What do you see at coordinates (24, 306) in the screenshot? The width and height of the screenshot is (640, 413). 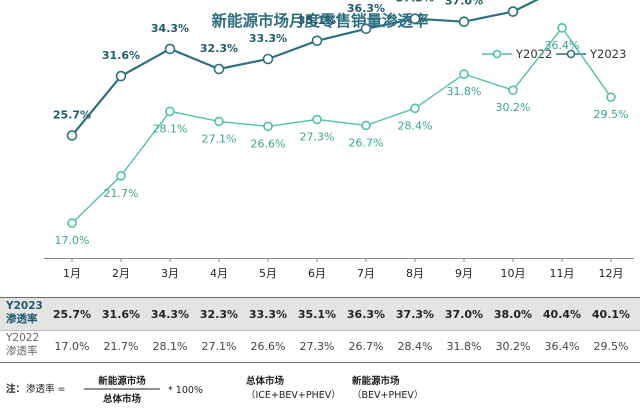 I see `row-header-y2023-name: Y2023` at bounding box center [24, 306].